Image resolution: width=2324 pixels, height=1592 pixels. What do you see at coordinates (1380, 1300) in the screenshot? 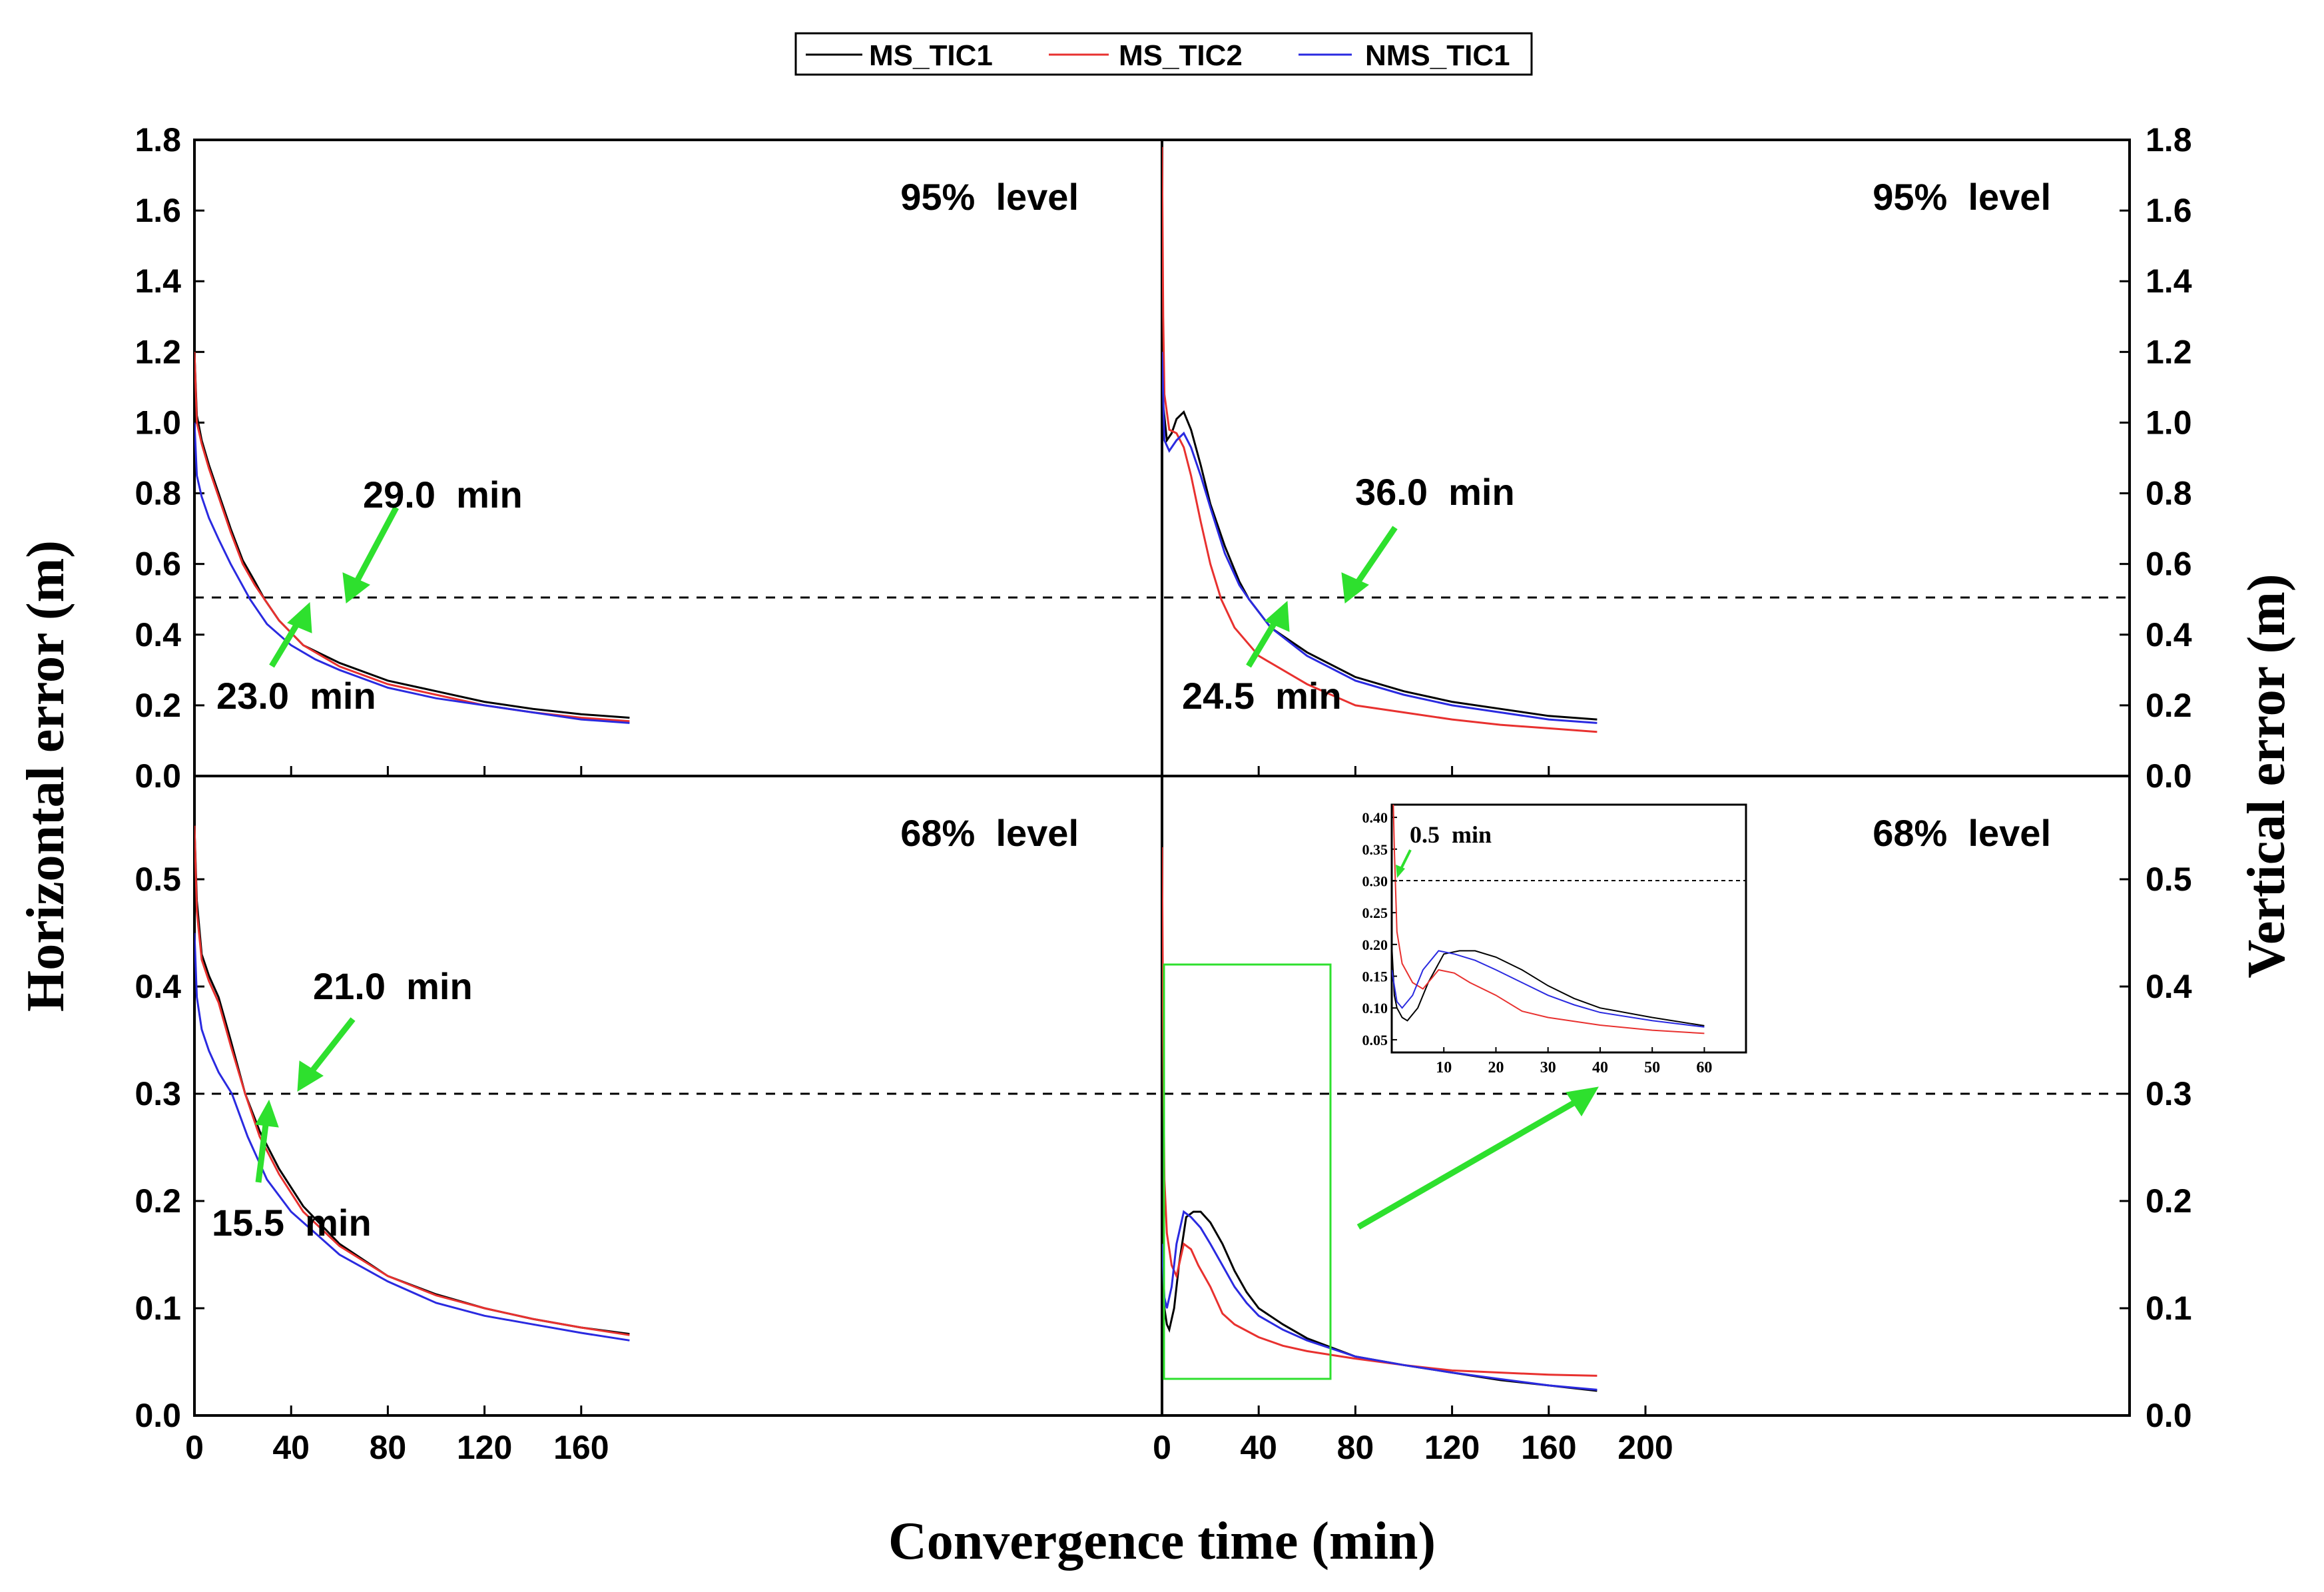
I see `series-line-vertical_68-nms-tic1` at bounding box center [1380, 1300].